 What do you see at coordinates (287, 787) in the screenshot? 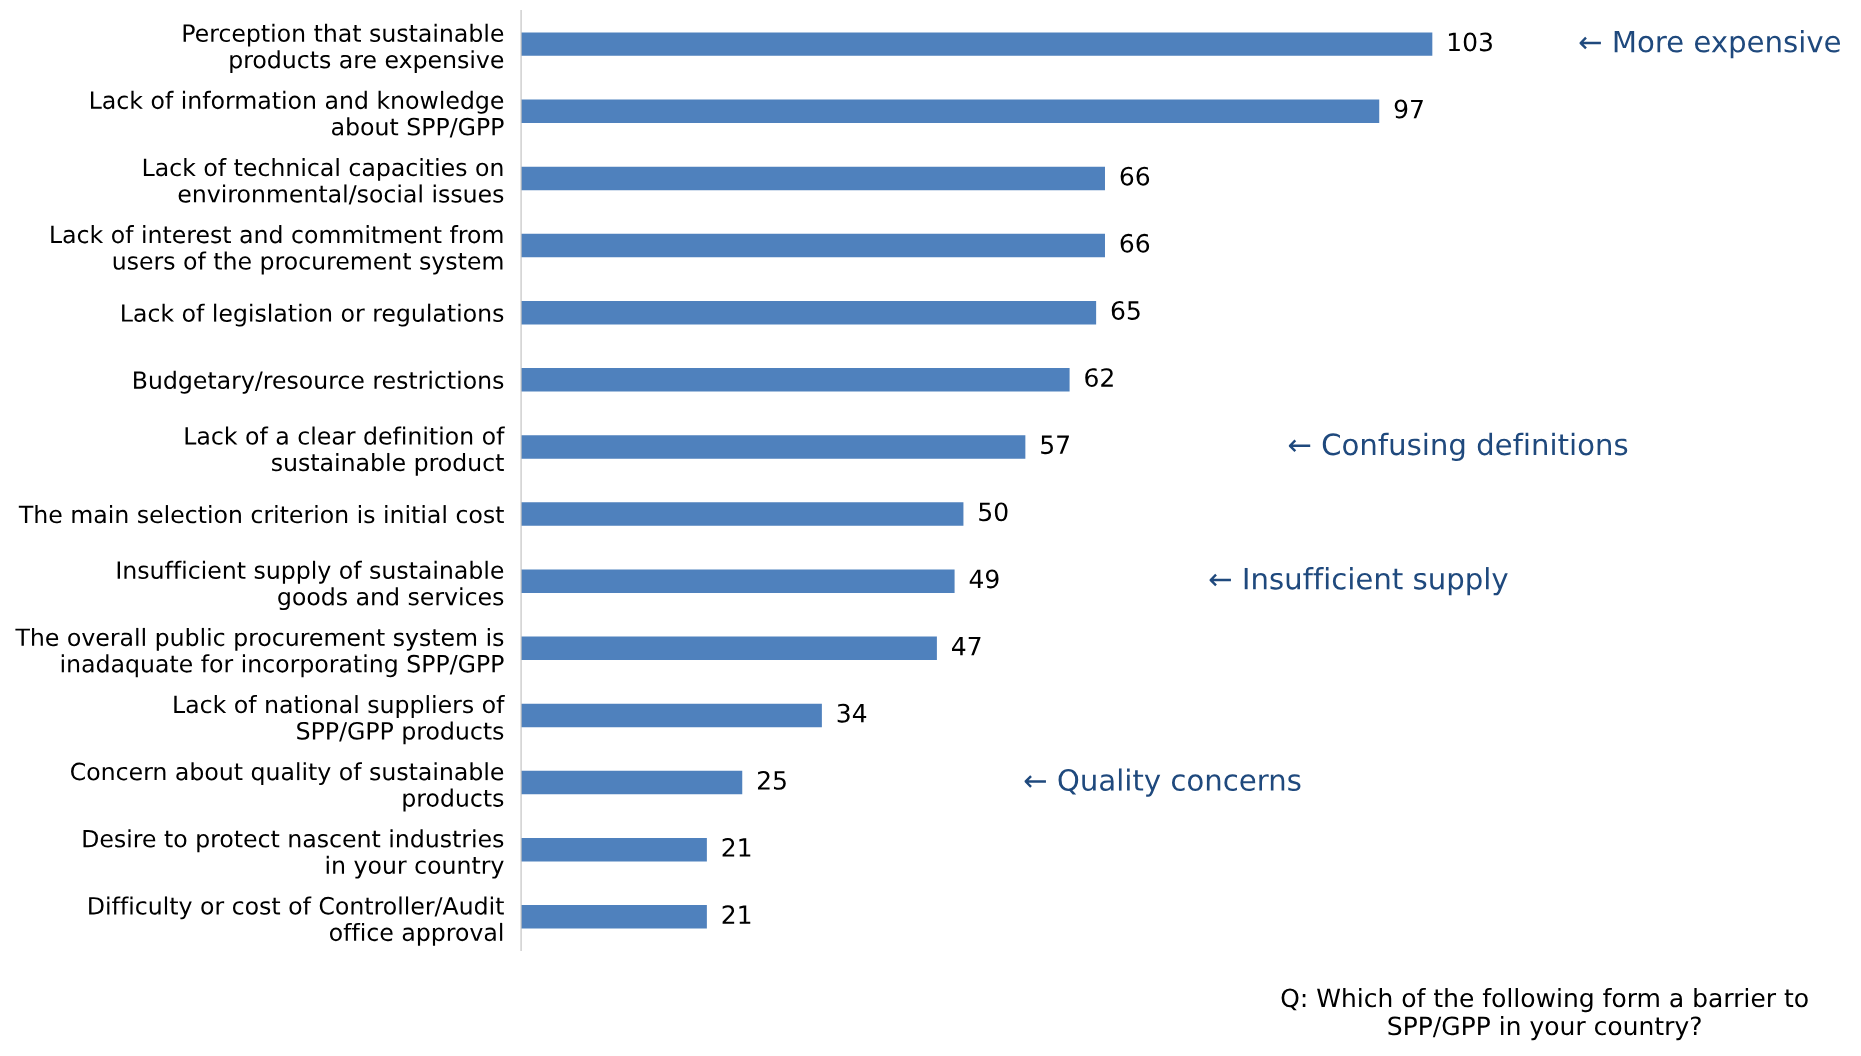
I see `y-tick-label: Concern about quality of sustainable products` at bounding box center [287, 787].